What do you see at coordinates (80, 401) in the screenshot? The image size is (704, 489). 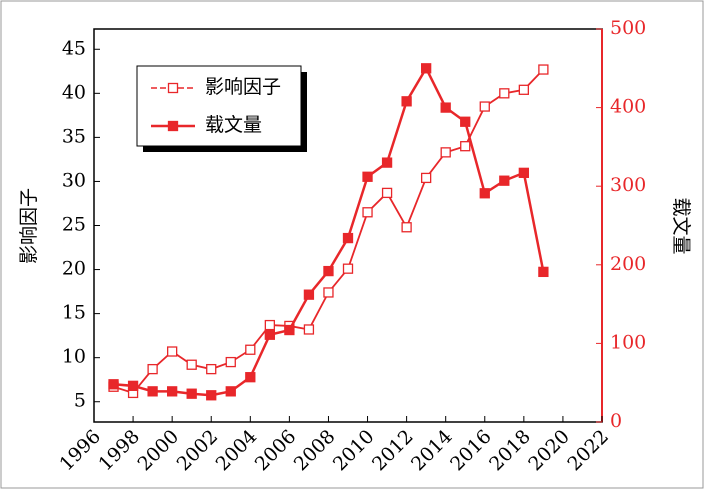 I see `y-tick-label: 5` at bounding box center [80, 401].